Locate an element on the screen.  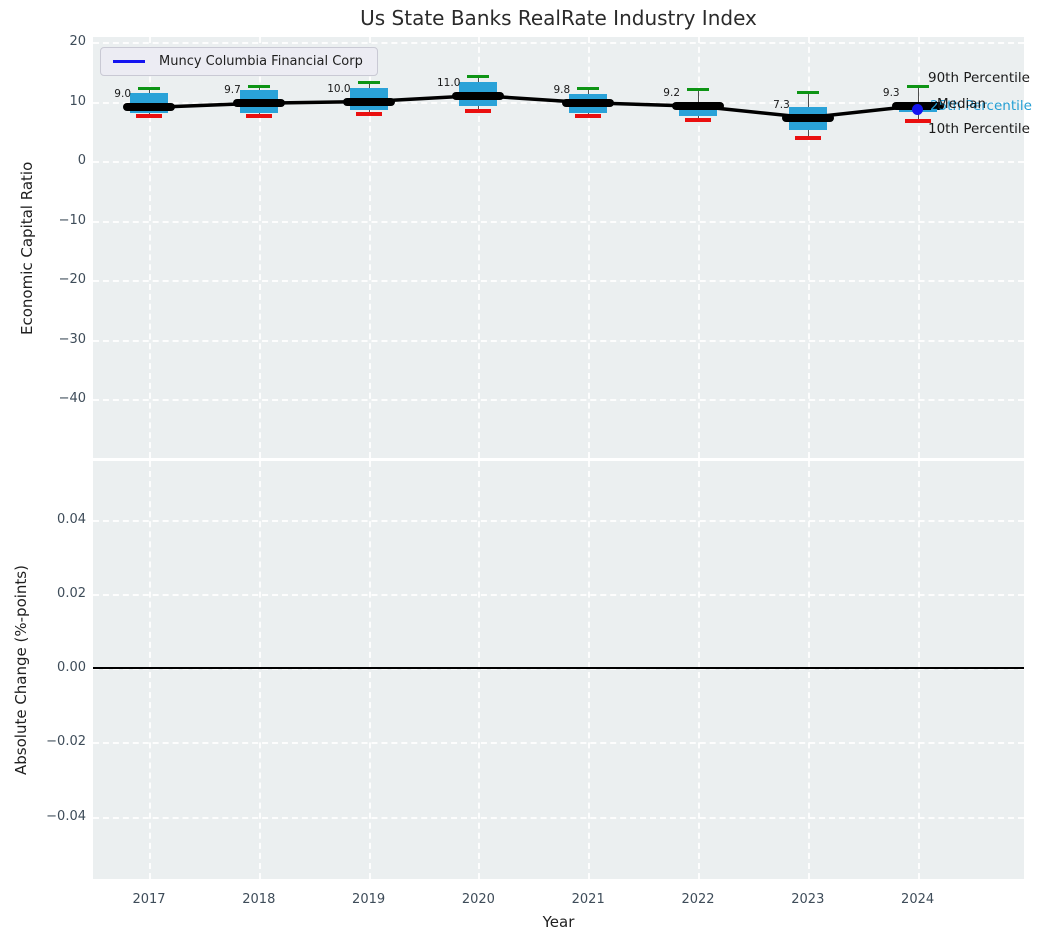
cap-10th-2017 is located at coordinates (149, 115).